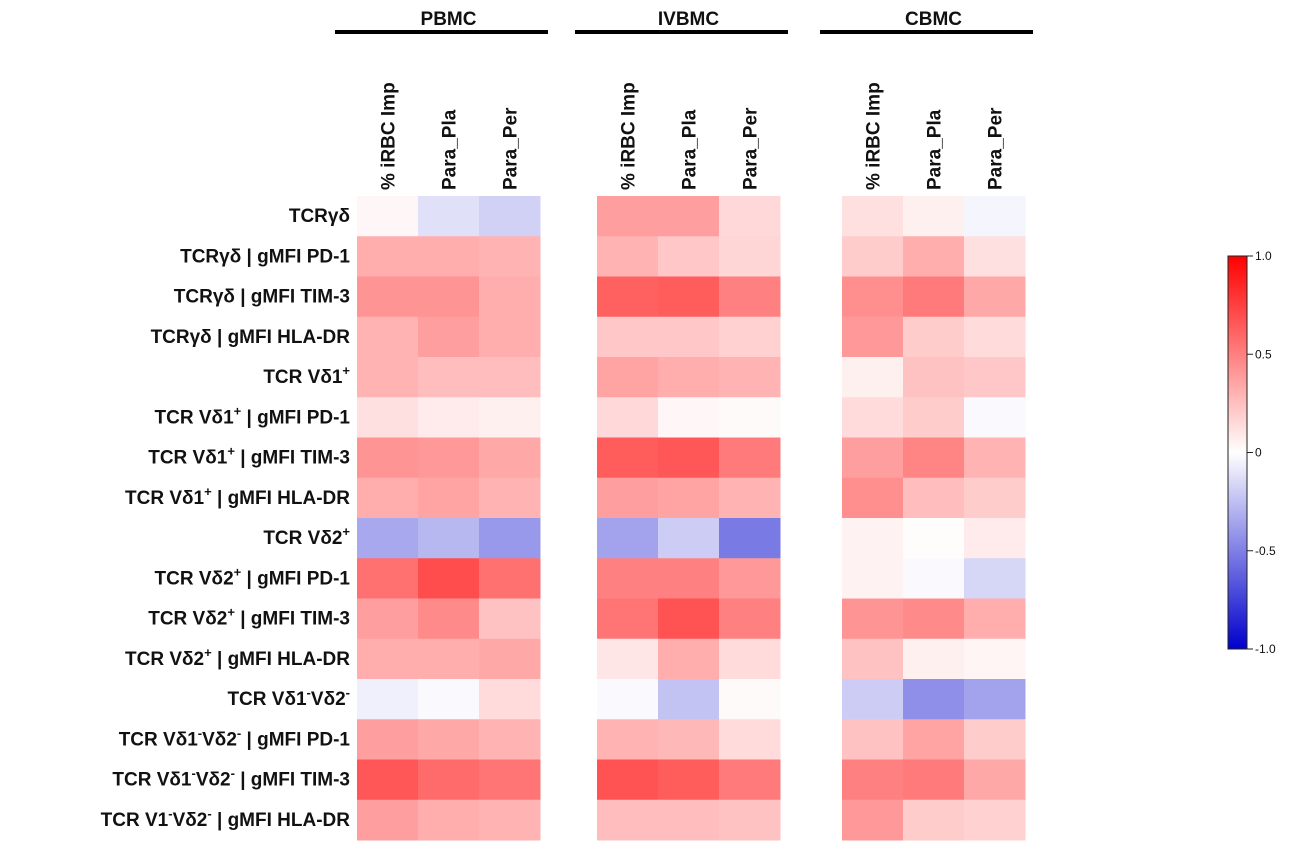 The image size is (1299, 854). What do you see at coordinates (288, 697) in the screenshot?
I see `row-label: TCR Vδ1-Vδ2-` at bounding box center [288, 697].